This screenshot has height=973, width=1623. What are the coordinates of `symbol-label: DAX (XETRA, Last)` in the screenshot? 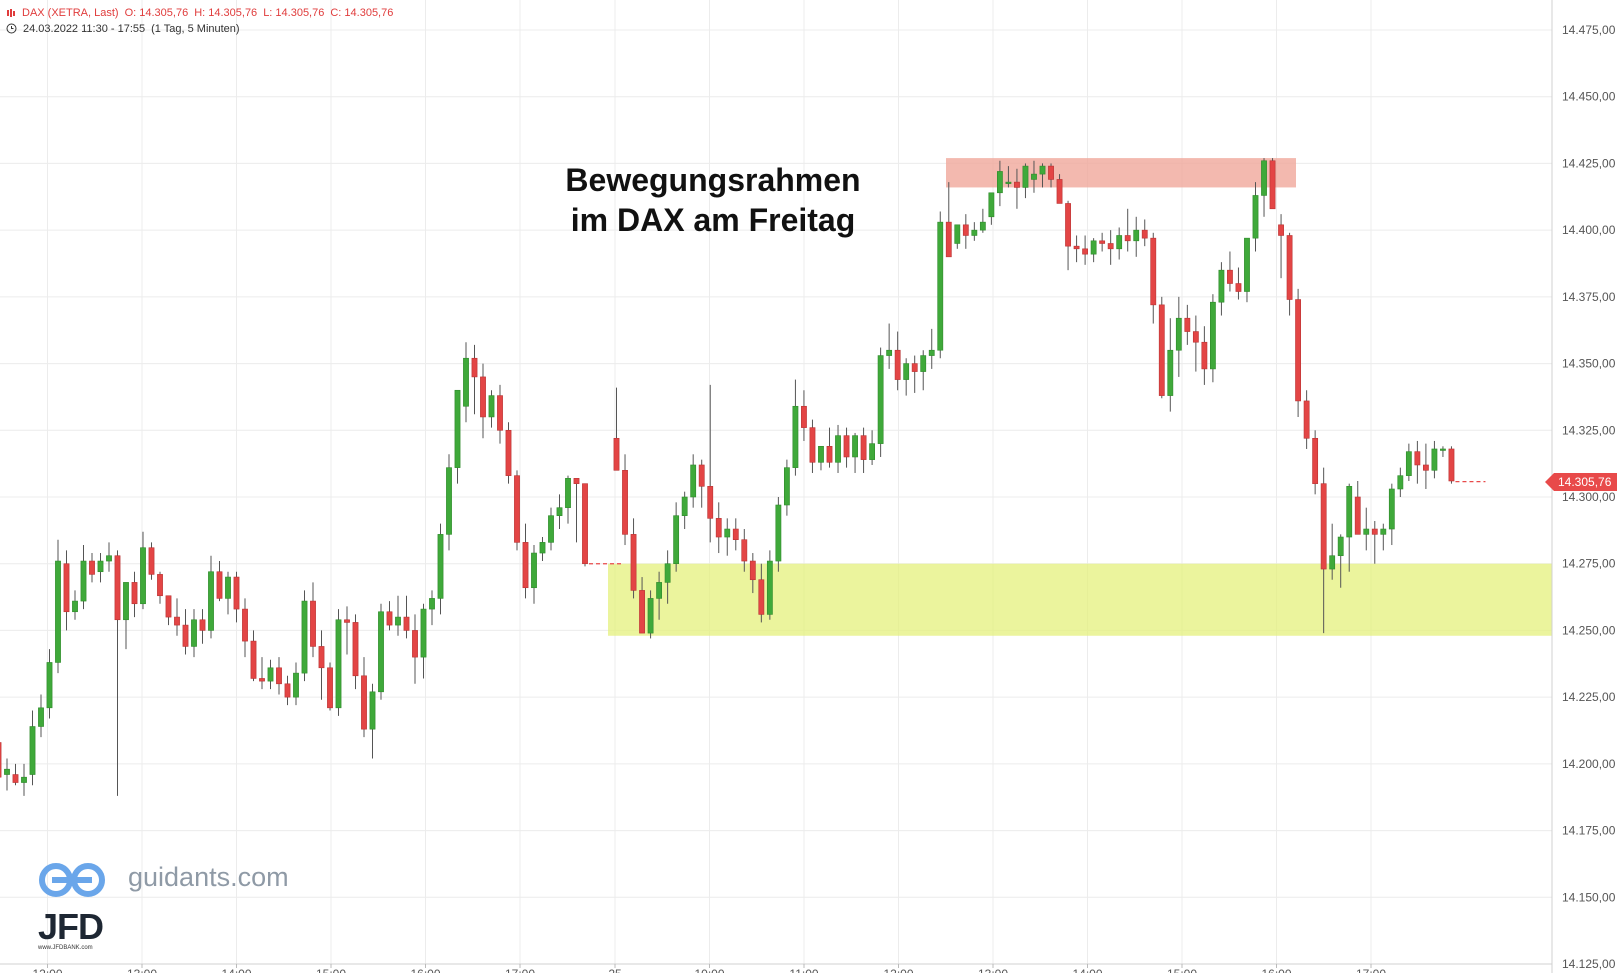 It's located at (70, 13).